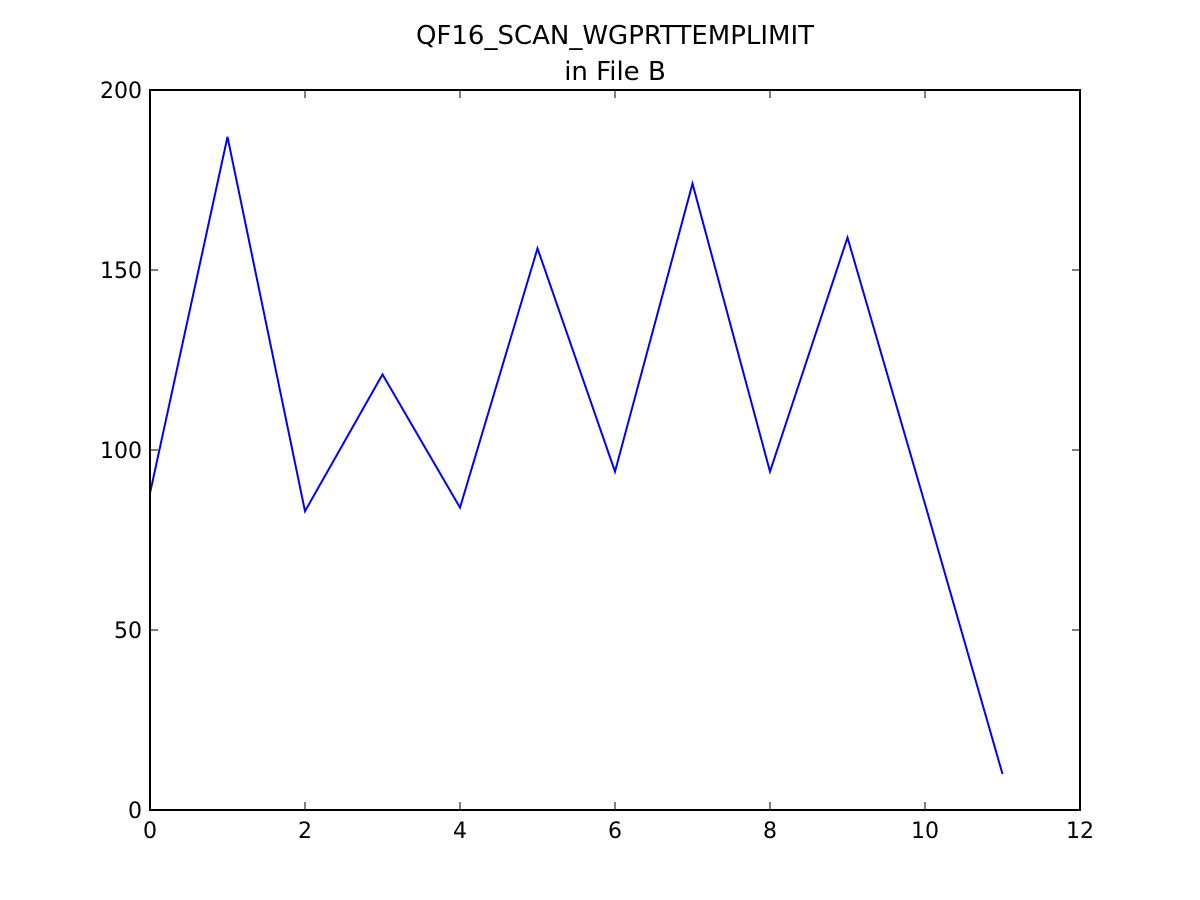  I want to click on y-tick-label: 150, so click(121, 271).